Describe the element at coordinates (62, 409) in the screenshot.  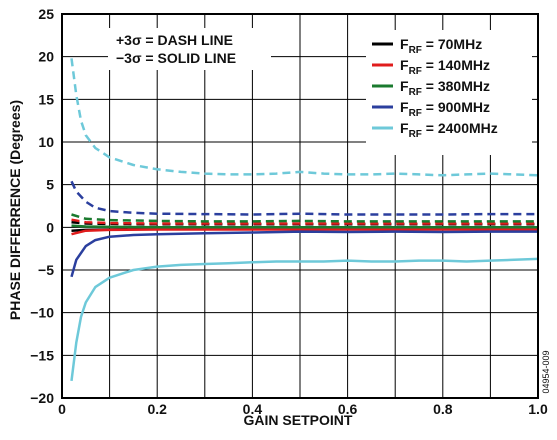
I see `x-tick-label: 0` at that location.